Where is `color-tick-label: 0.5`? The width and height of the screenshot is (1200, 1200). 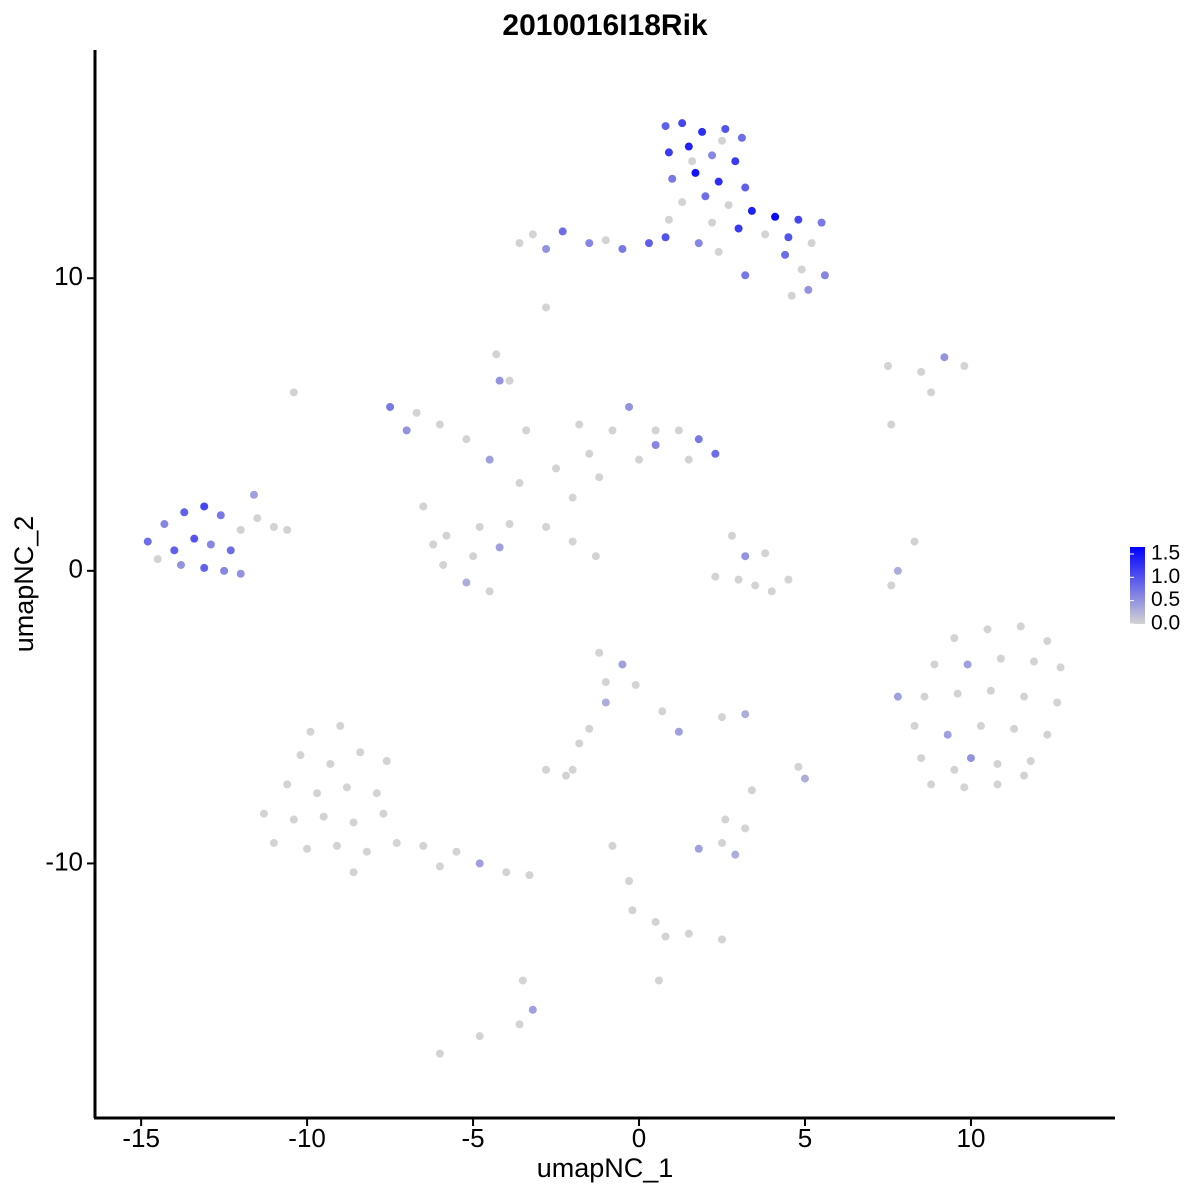
color-tick-label: 0.5 is located at coordinates (1165, 599).